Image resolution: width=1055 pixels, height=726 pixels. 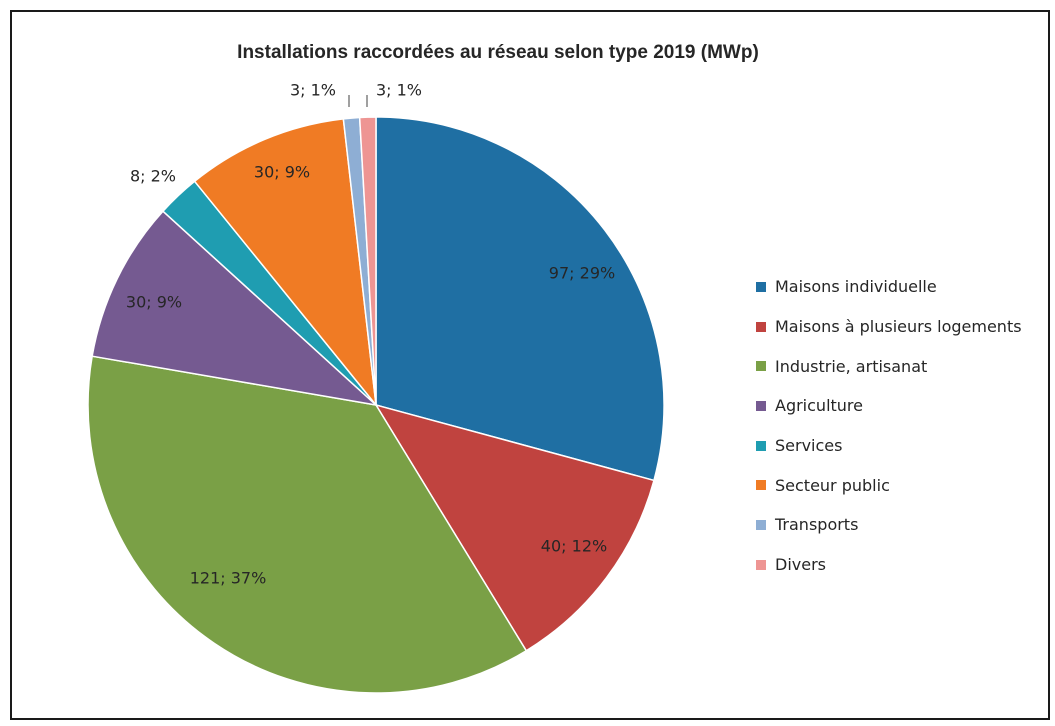 I want to click on legend-item: Industrie, artisanat, so click(x=889, y=366).